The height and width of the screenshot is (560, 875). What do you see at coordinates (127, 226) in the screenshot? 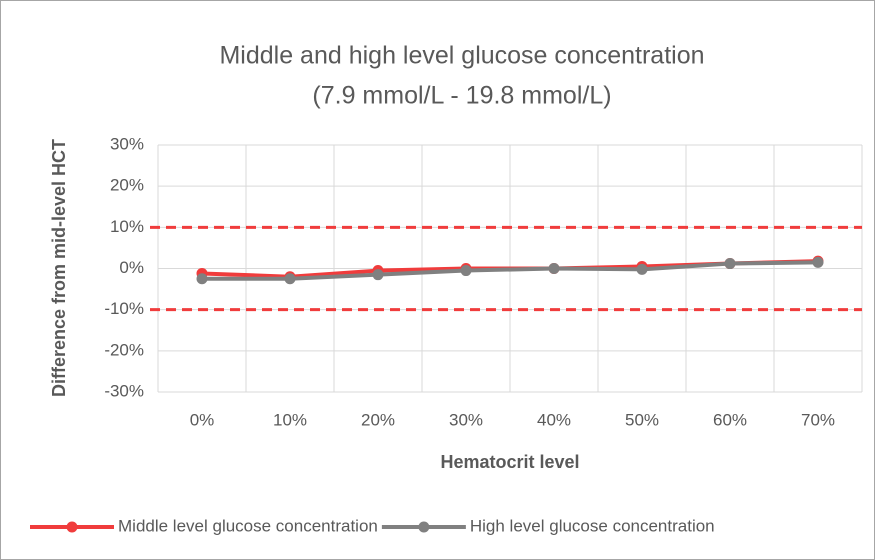
I see `y-tick-label: 10%` at bounding box center [127, 226].